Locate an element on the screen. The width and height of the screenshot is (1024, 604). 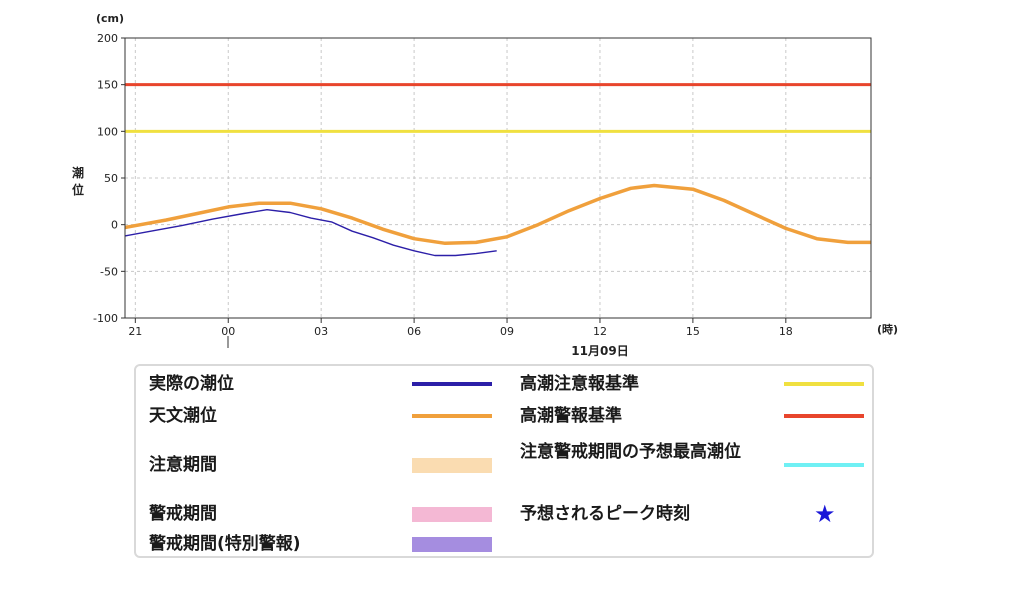
star-icon: ★ is located at coordinates (825, 514).